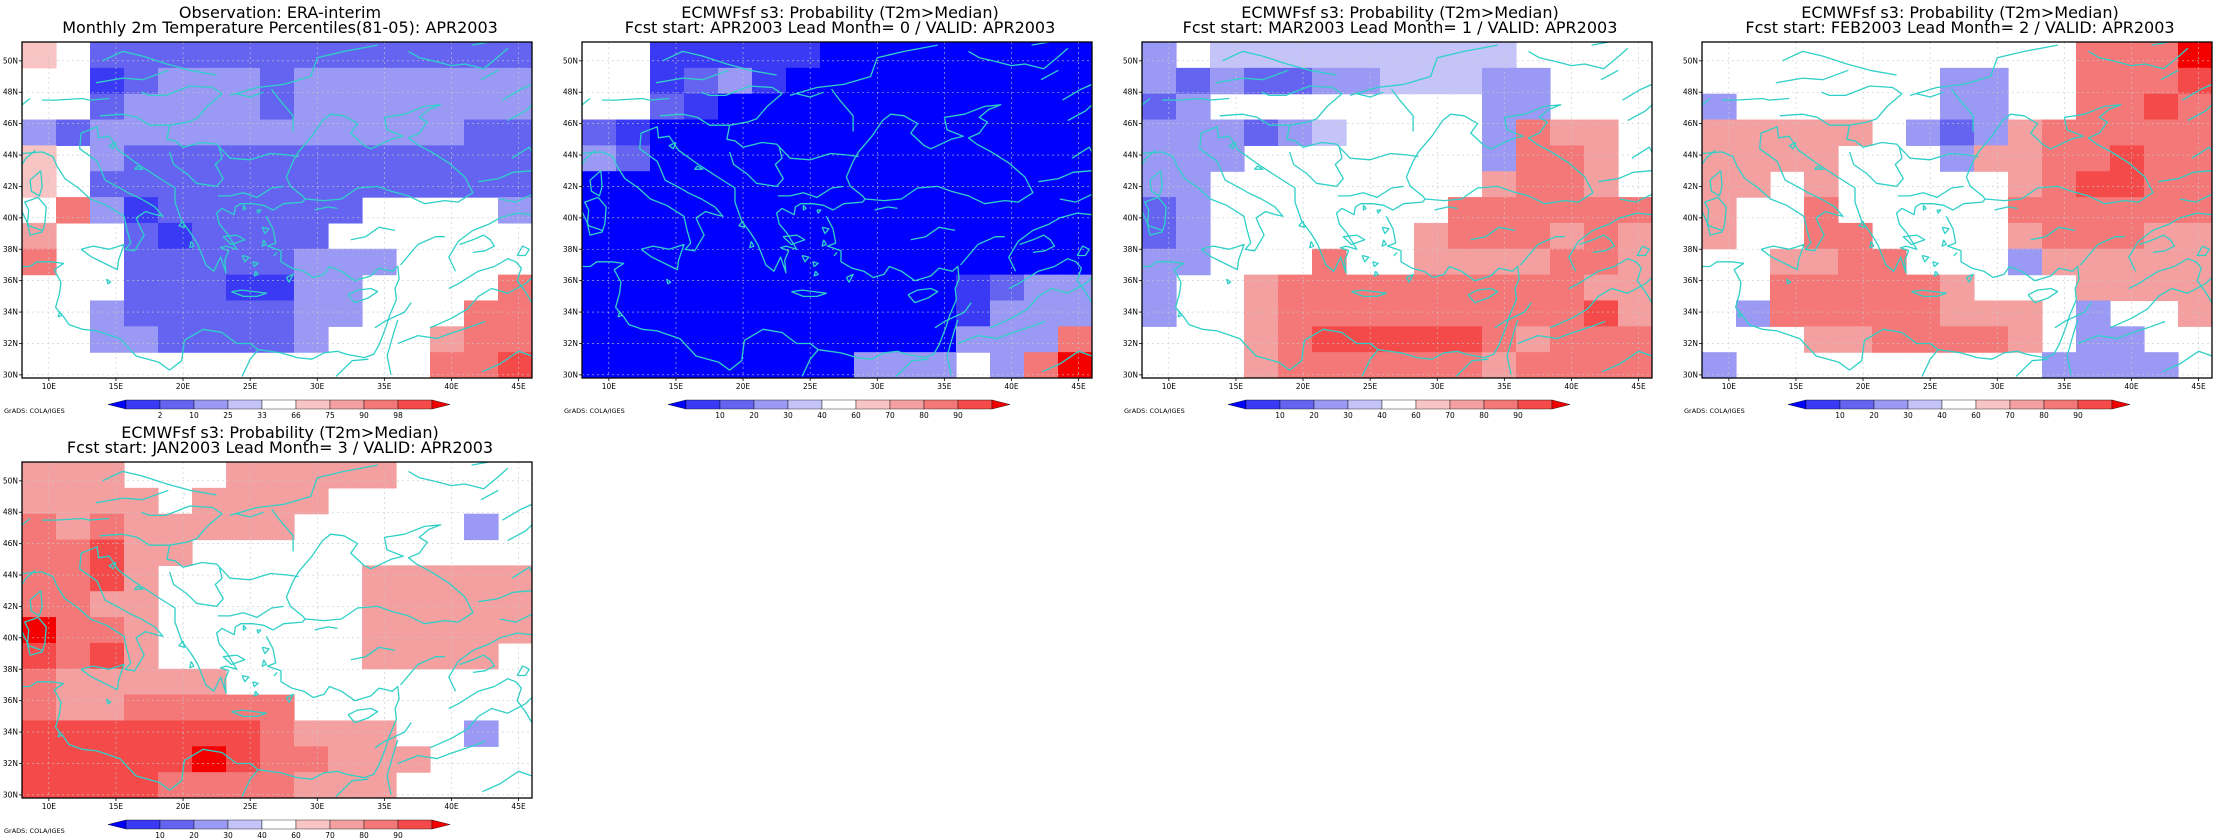 The image size is (2240, 840). Describe the element at coordinates (279, 829) in the screenshot. I see `colorbar: 10 20 30 40 60 70 80 90` at that location.